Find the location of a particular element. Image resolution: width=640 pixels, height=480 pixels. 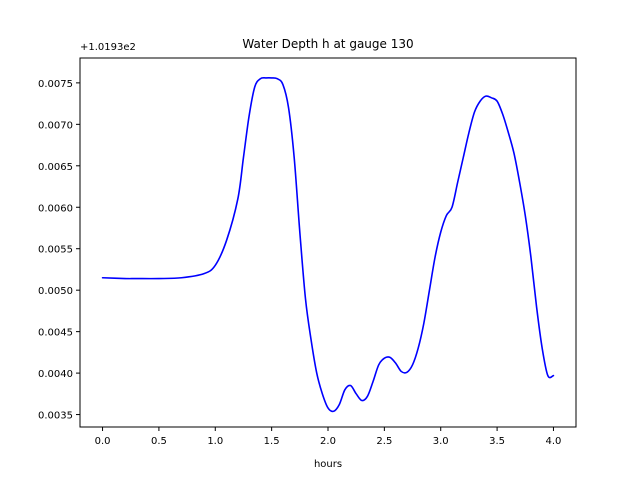

x-tick-label: 2.5 is located at coordinates (384, 441).